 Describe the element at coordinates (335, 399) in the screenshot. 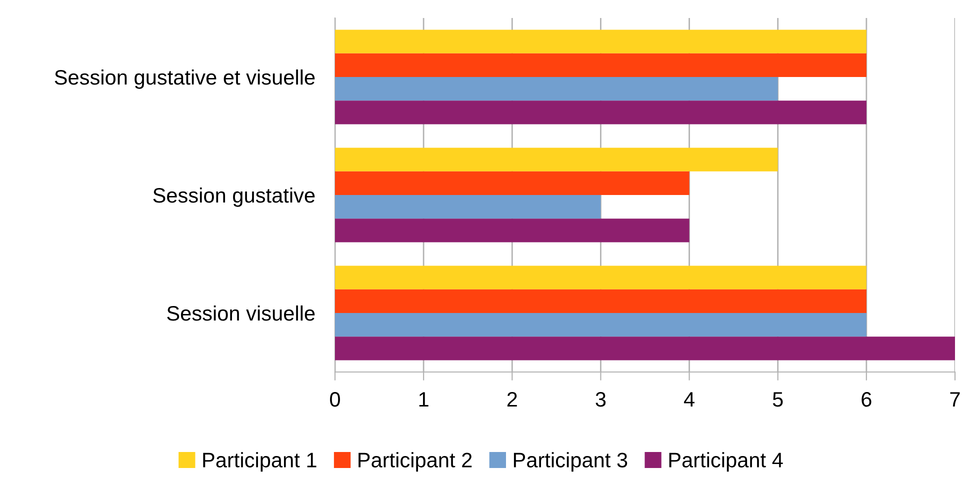

I see `x-tick-label: 0` at that location.